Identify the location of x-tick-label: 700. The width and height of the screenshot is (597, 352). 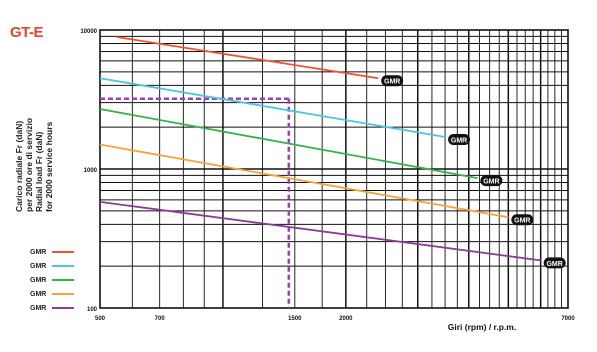
(160, 319).